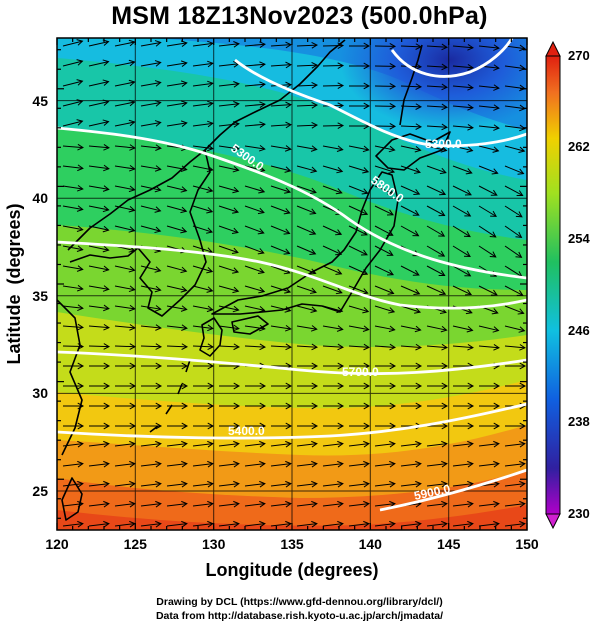 The height and width of the screenshot is (625, 599). I want to click on contour-label-5700: 5700.0, so click(360, 372).